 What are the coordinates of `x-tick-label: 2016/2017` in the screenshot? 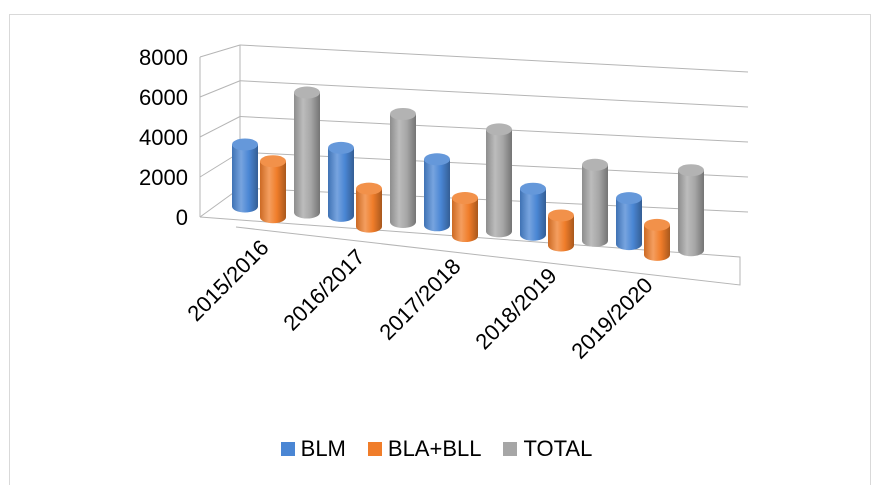 It's located at (323, 289).